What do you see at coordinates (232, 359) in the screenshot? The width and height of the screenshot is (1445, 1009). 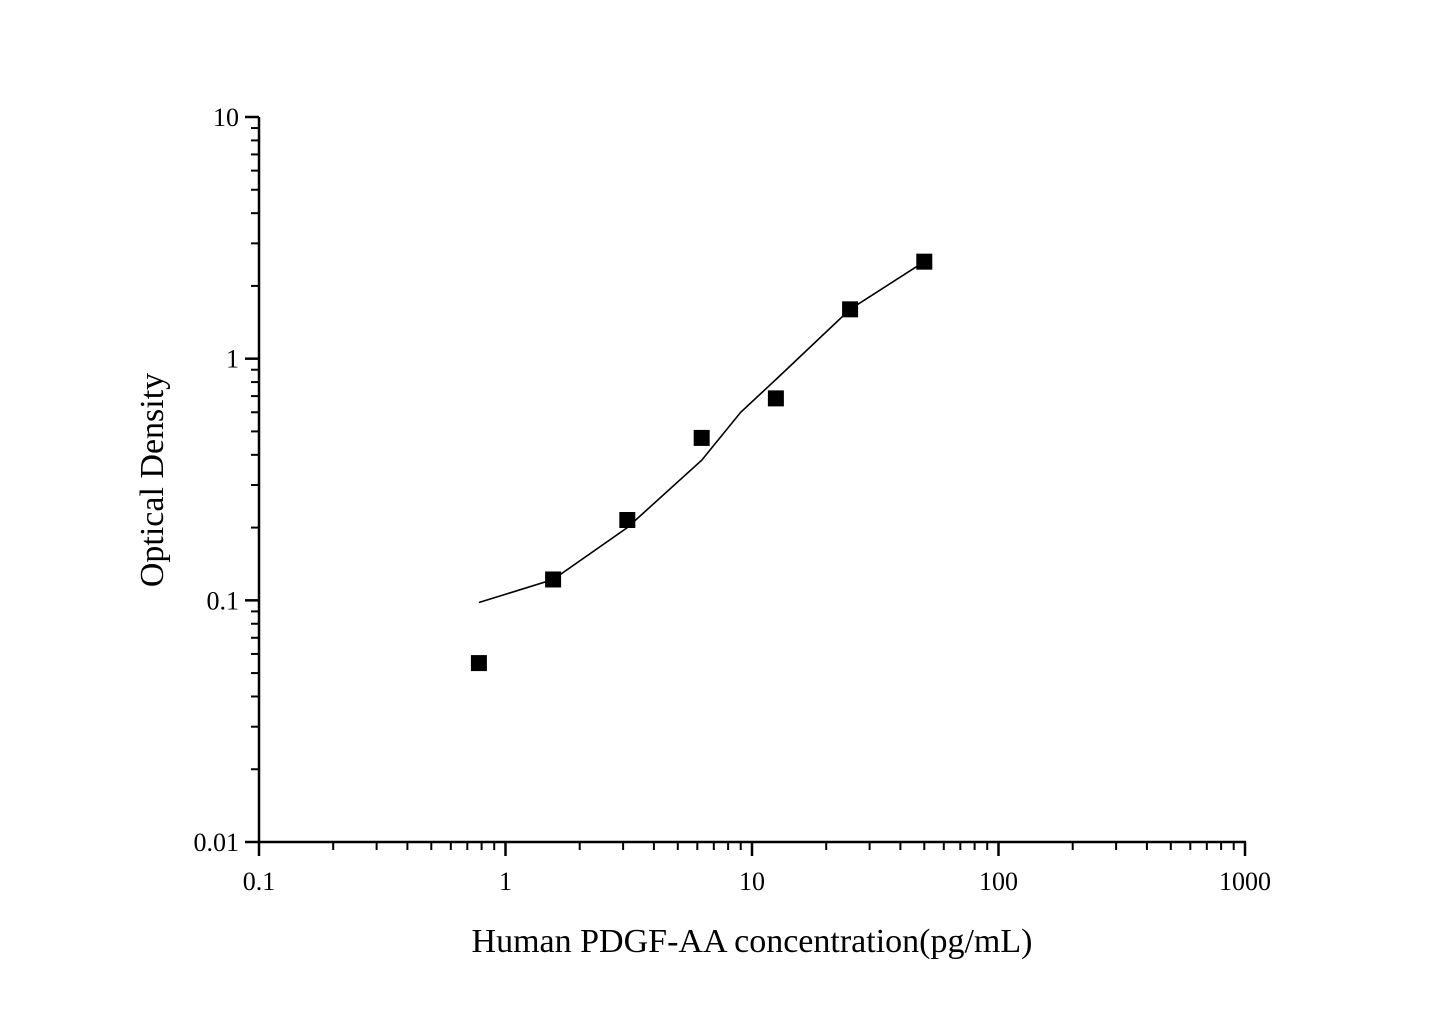 I see `y-tick-label: 1` at bounding box center [232, 359].